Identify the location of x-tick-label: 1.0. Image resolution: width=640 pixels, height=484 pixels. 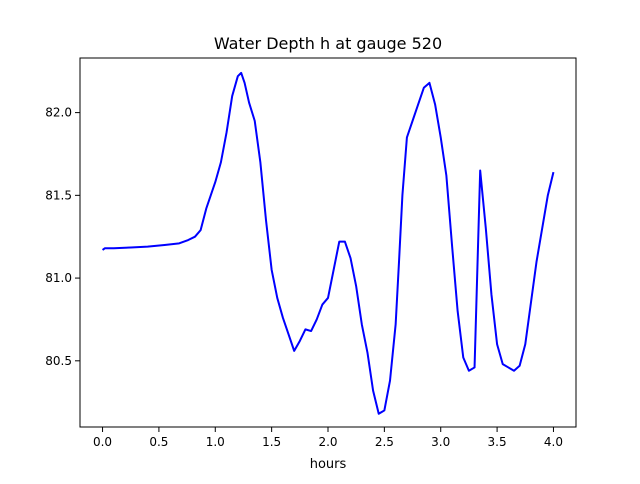
(215, 442).